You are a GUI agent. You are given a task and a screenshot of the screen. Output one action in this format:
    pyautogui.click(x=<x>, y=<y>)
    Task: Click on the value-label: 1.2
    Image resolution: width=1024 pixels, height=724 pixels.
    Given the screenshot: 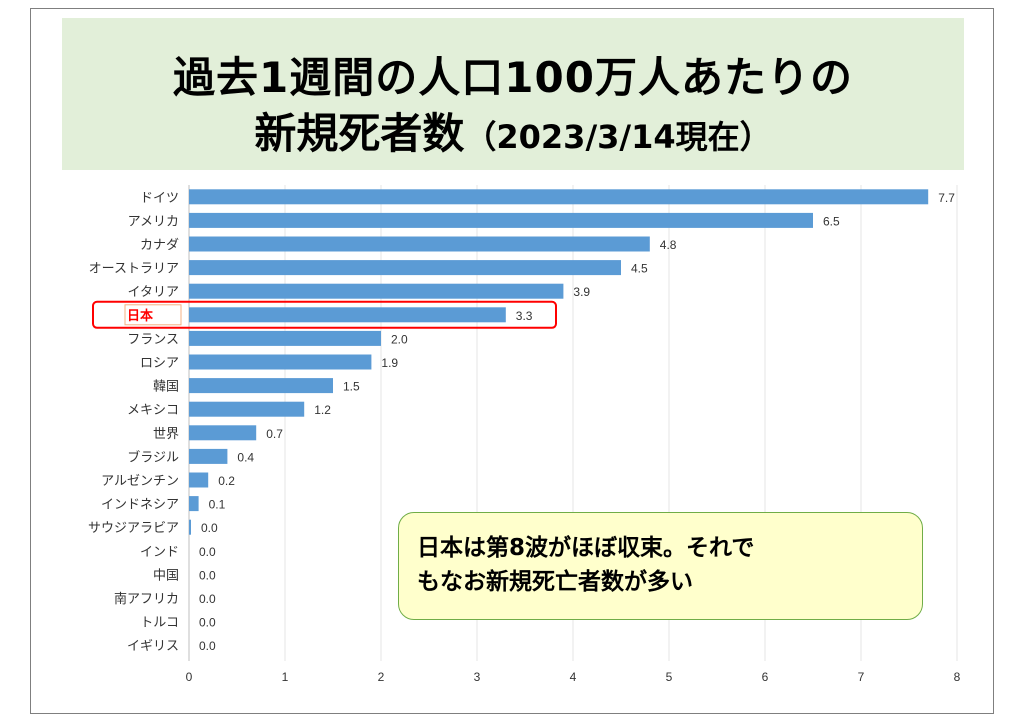 What is the action you would take?
    pyautogui.click(x=322, y=410)
    